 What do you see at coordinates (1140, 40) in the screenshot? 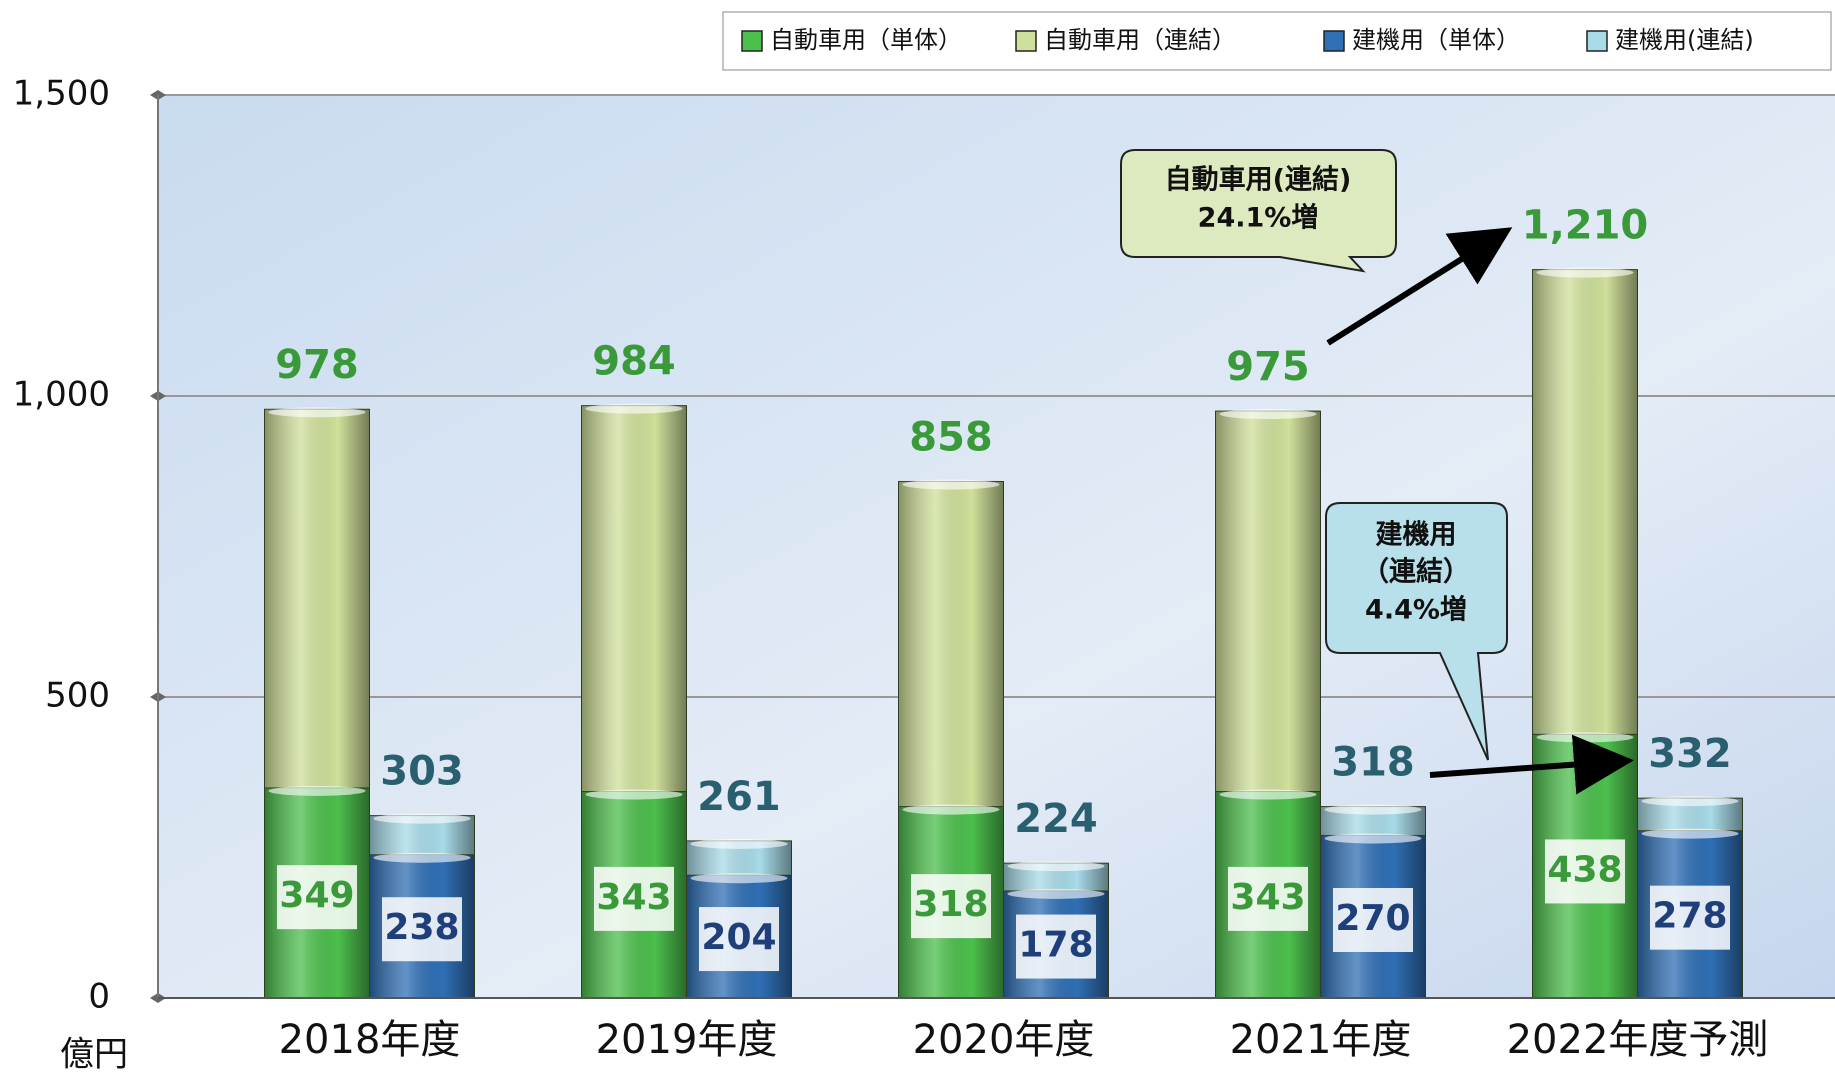
I see `legend-label: 自動車用（連結）` at bounding box center [1140, 40].